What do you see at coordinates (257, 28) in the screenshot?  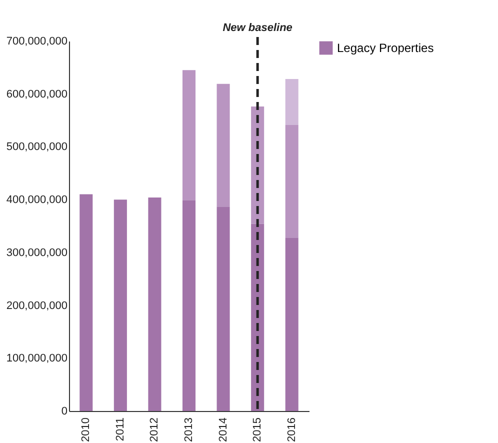 I see `ref-line-label: New baseline` at bounding box center [257, 28].